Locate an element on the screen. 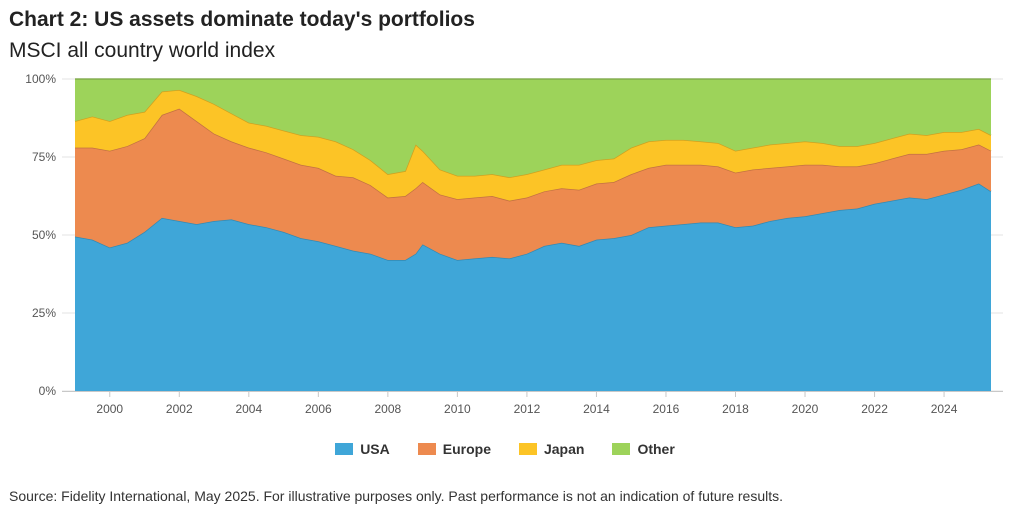 Image resolution: width=1010 pixels, height=512 pixels. y-tick-label: 0% is located at coordinates (48, 391).